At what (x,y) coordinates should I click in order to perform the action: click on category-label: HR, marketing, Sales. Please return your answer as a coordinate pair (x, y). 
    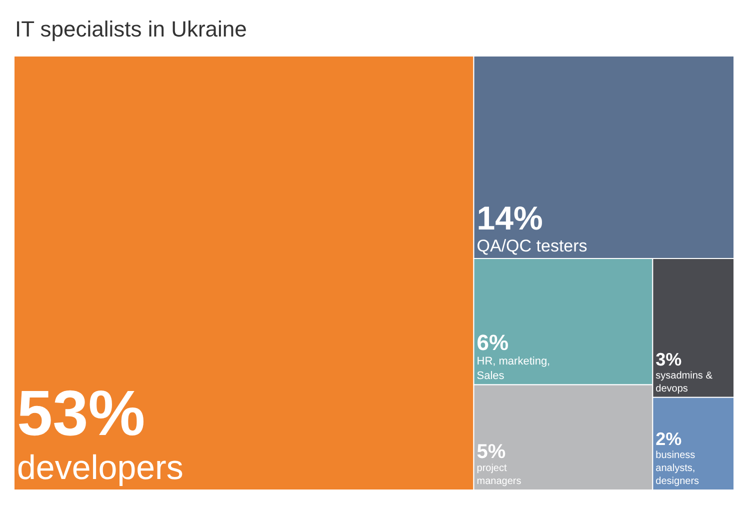
    Looking at the image, I should click on (513, 368).